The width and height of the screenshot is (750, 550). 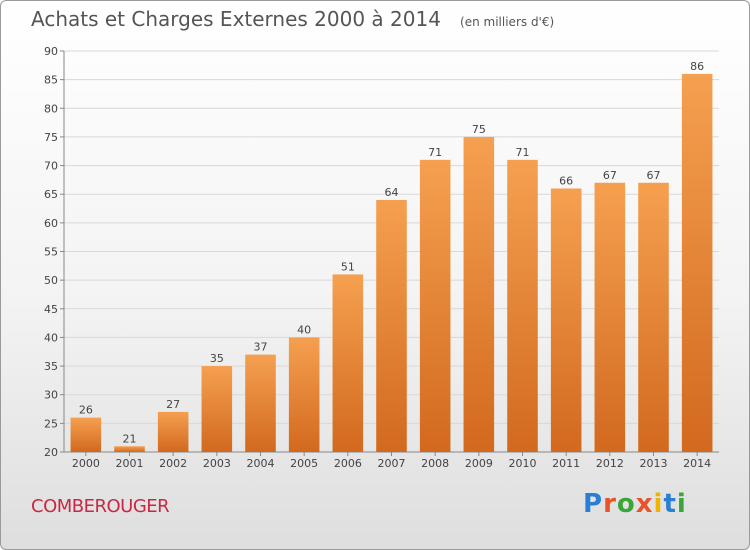 I want to click on y-tick-label: 35, so click(x=51, y=366).